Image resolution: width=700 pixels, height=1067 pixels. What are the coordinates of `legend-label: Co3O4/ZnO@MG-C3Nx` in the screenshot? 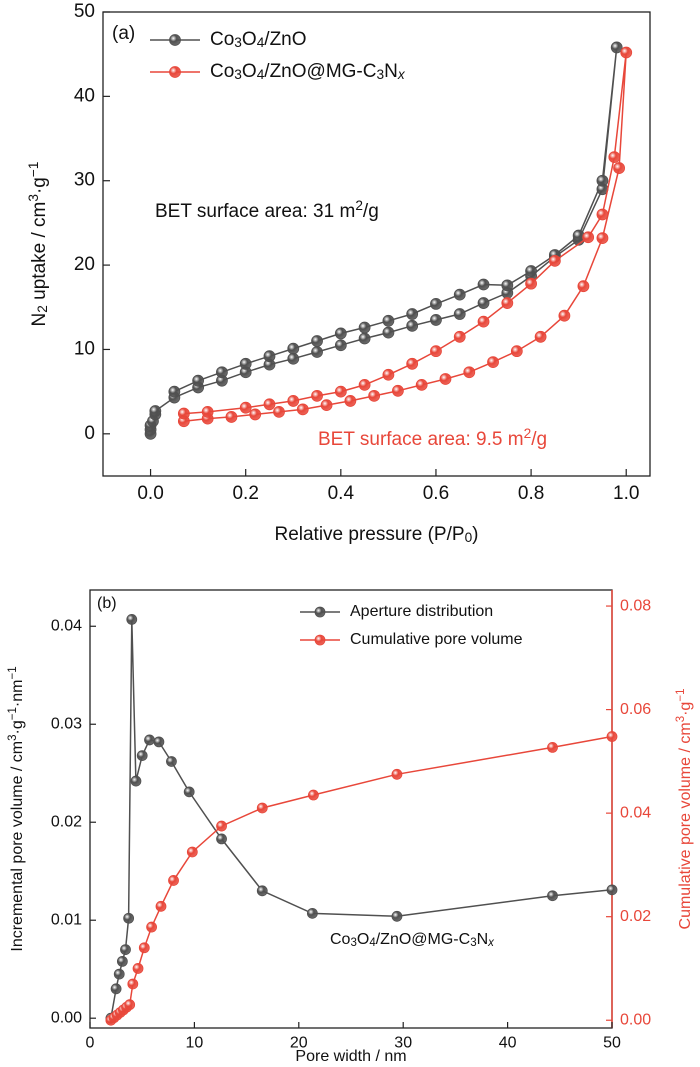 It's located at (308, 71).